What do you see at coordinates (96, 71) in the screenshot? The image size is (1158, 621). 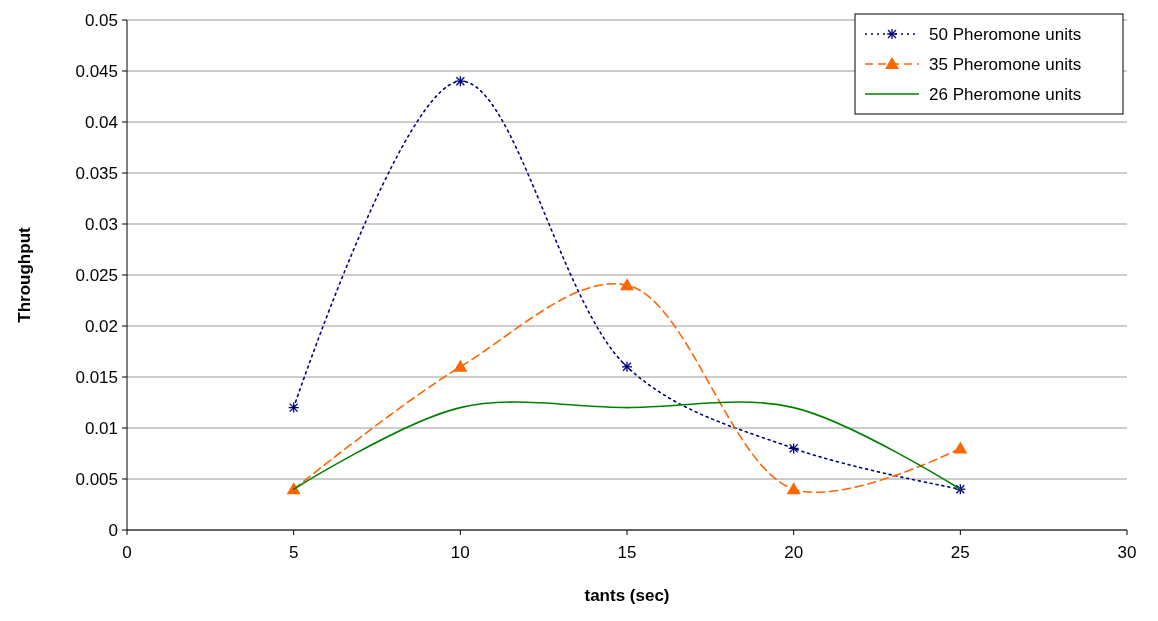 I see `y-tick-label: 0.045` at bounding box center [96, 71].